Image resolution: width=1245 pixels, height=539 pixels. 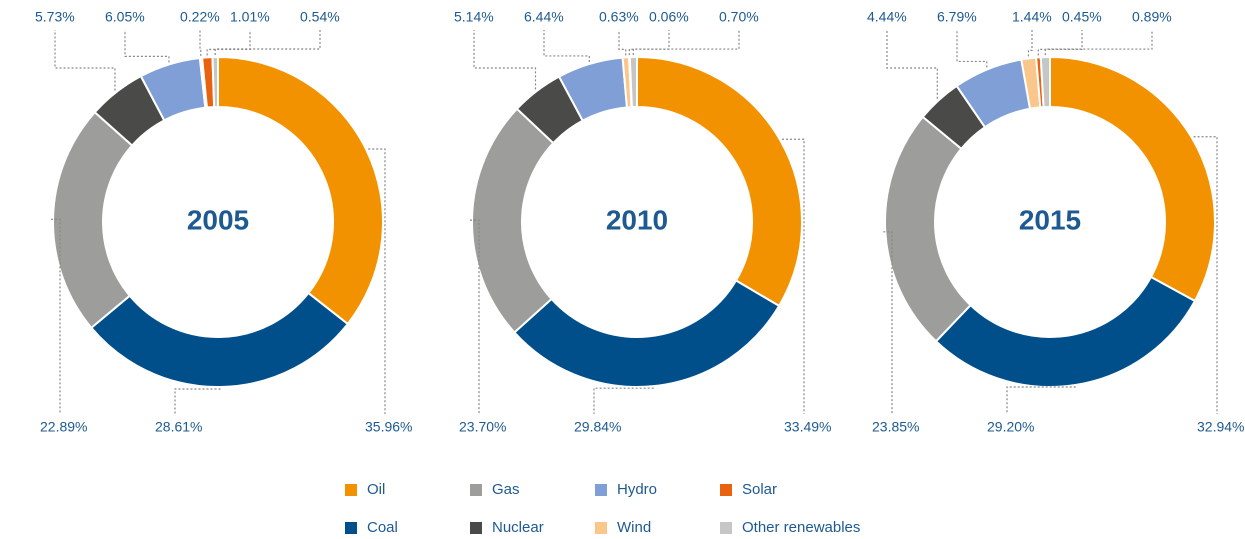 I want to click on value-label: 32.94%, so click(x=1220, y=427).